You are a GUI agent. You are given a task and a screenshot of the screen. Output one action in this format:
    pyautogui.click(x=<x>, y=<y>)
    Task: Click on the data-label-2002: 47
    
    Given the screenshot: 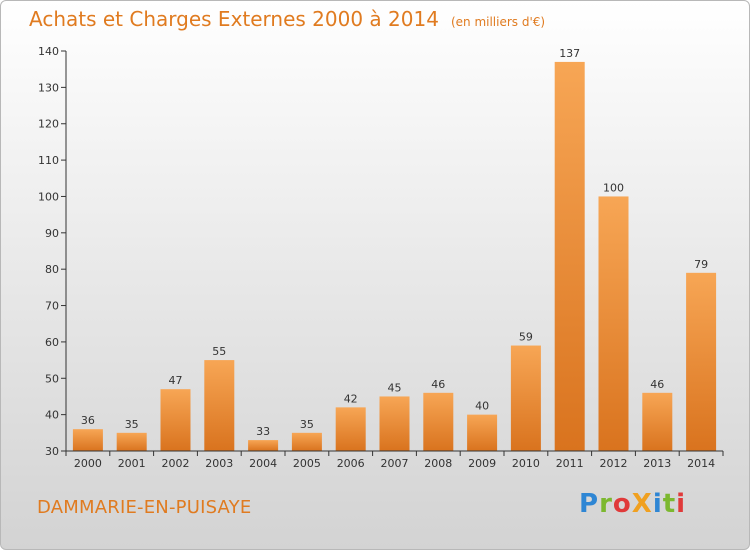 What is the action you would take?
    pyautogui.click(x=176, y=380)
    